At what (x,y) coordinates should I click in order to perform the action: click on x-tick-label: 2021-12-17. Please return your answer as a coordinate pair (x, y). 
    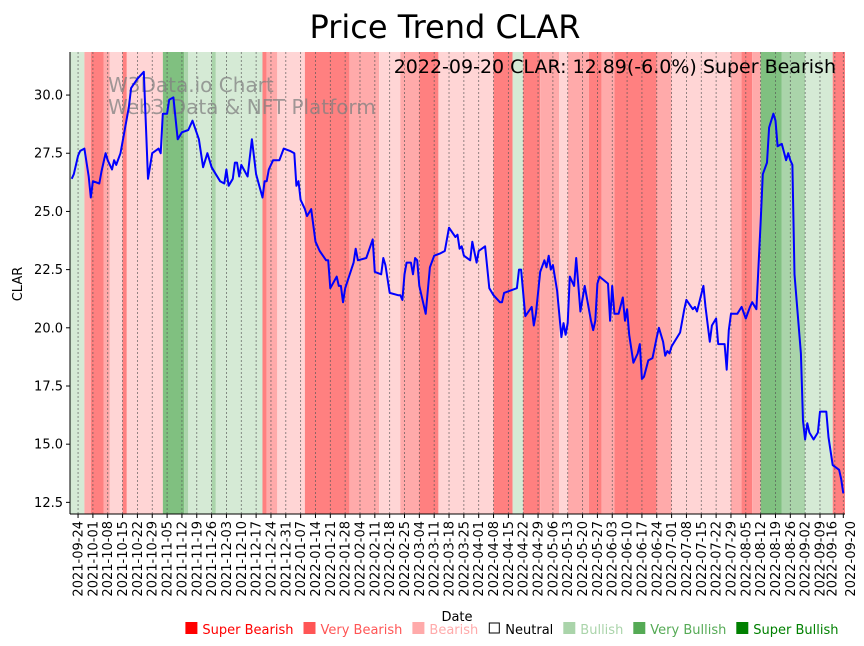
    Looking at the image, I should click on (257, 559).